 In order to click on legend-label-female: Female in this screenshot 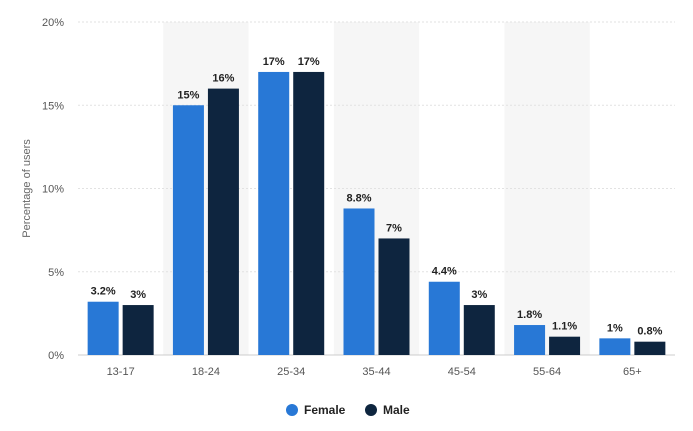, I will do `click(325, 410)`.